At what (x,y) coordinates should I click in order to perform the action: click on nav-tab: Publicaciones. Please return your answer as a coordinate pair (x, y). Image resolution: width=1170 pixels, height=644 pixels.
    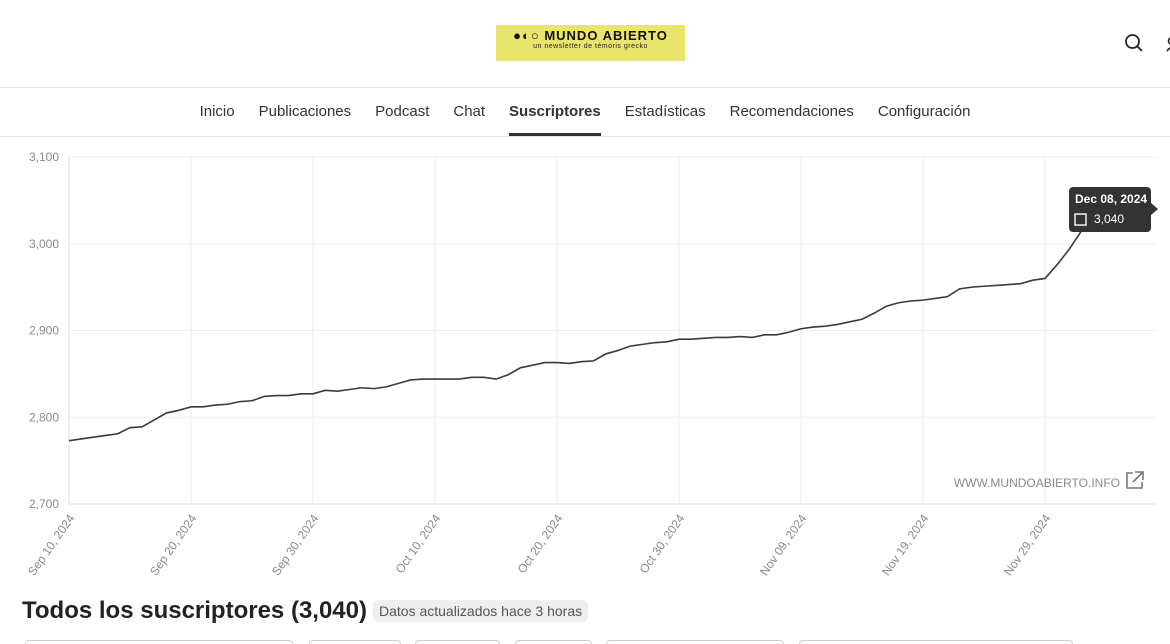
    Looking at the image, I should click on (305, 111).